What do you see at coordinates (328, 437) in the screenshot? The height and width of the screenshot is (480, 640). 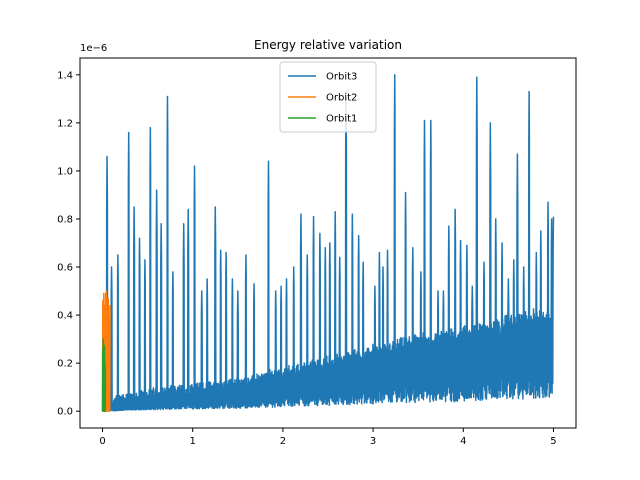 I see `x-axis: 0 1 2 3 4 5` at bounding box center [328, 437].